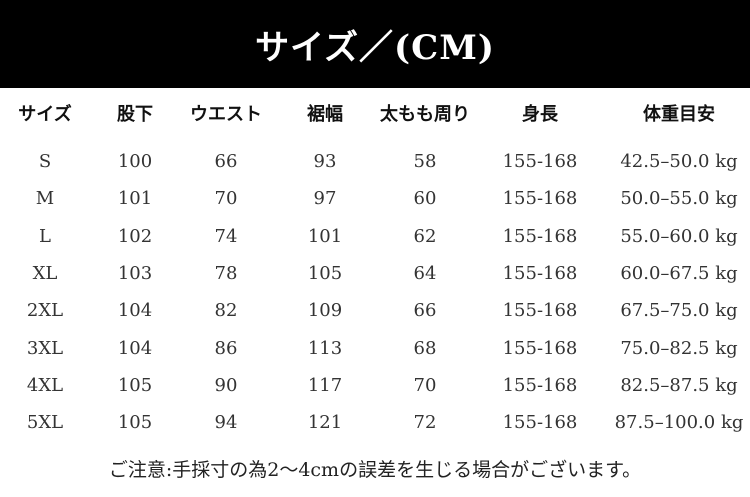 This screenshot has height=497, width=750. I want to click on table-cell: 5XL, so click(45, 423).